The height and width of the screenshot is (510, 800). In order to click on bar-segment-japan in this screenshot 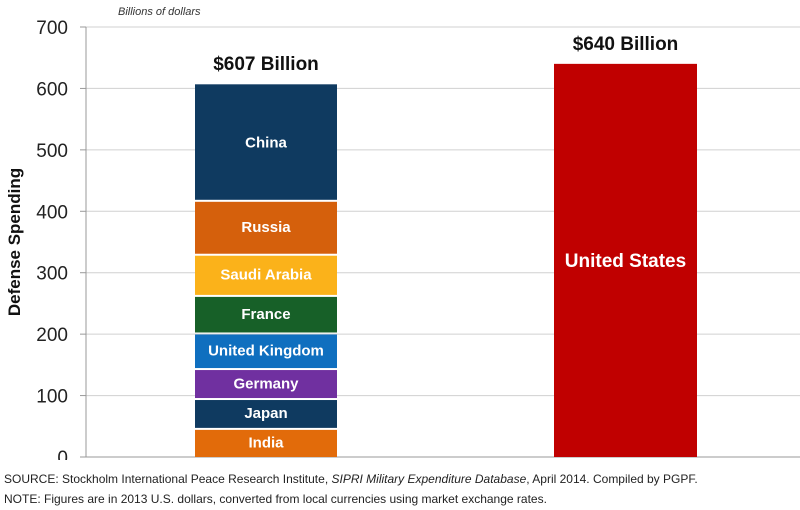, I will do `click(266, 414)`.